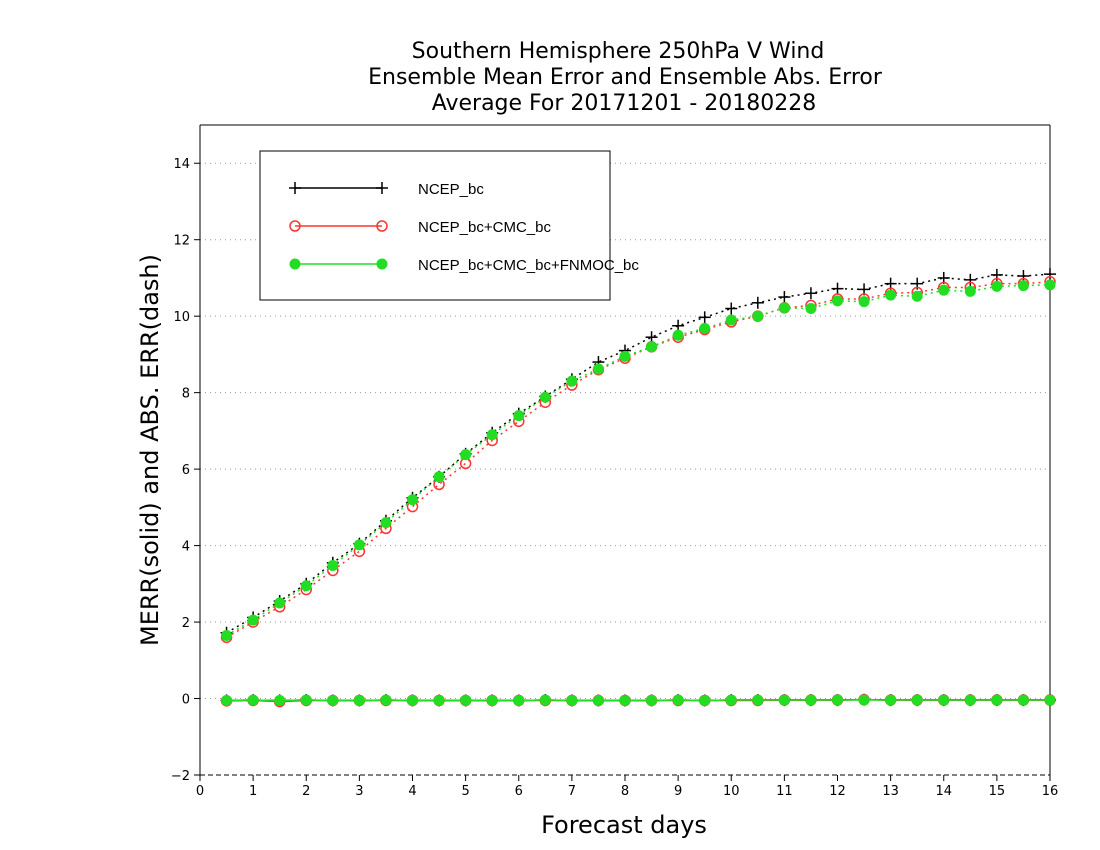 Image resolution: width=1100 pixels, height=850 pixels. Describe the element at coordinates (890, 791) in the screenshot. I see `x-tick-label-13: 13` at that location.